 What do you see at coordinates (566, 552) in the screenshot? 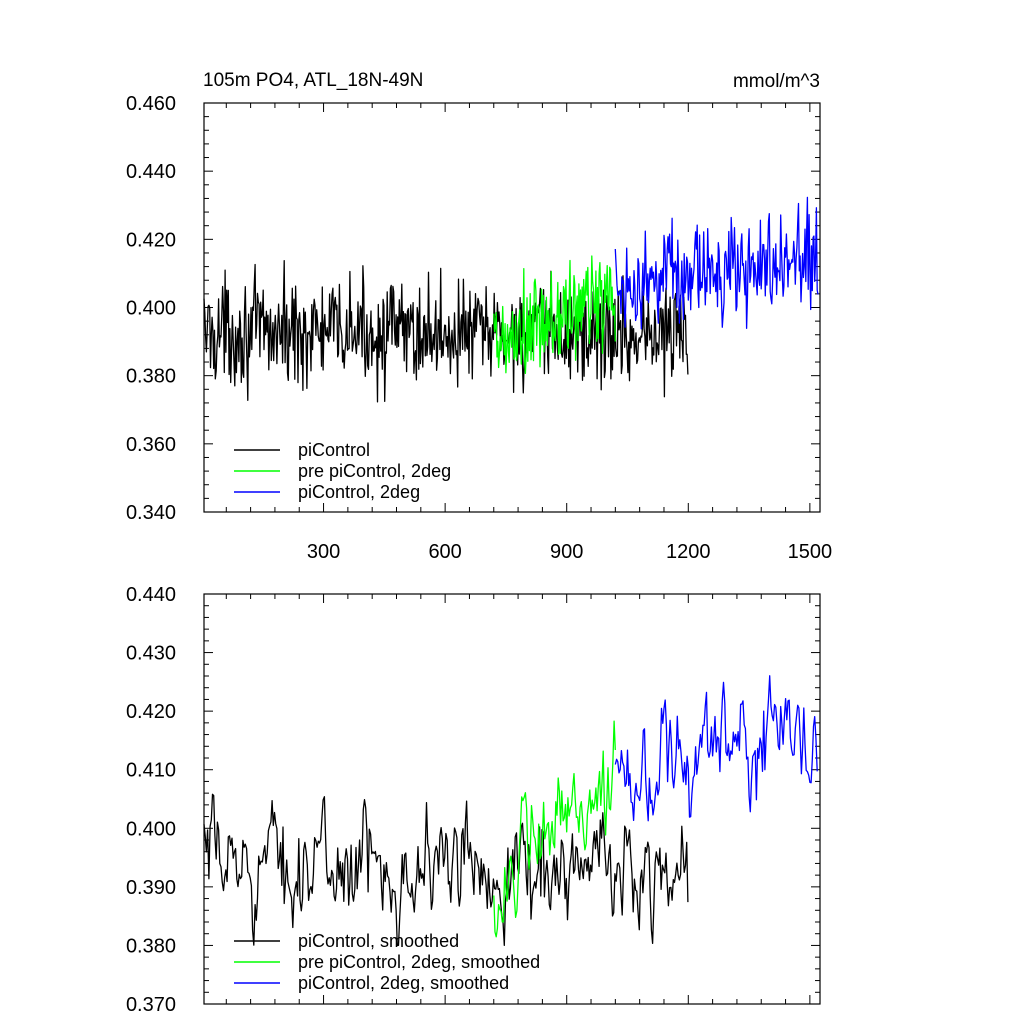
I see `x-tick-label: 900` at bounding box center [566, 552].